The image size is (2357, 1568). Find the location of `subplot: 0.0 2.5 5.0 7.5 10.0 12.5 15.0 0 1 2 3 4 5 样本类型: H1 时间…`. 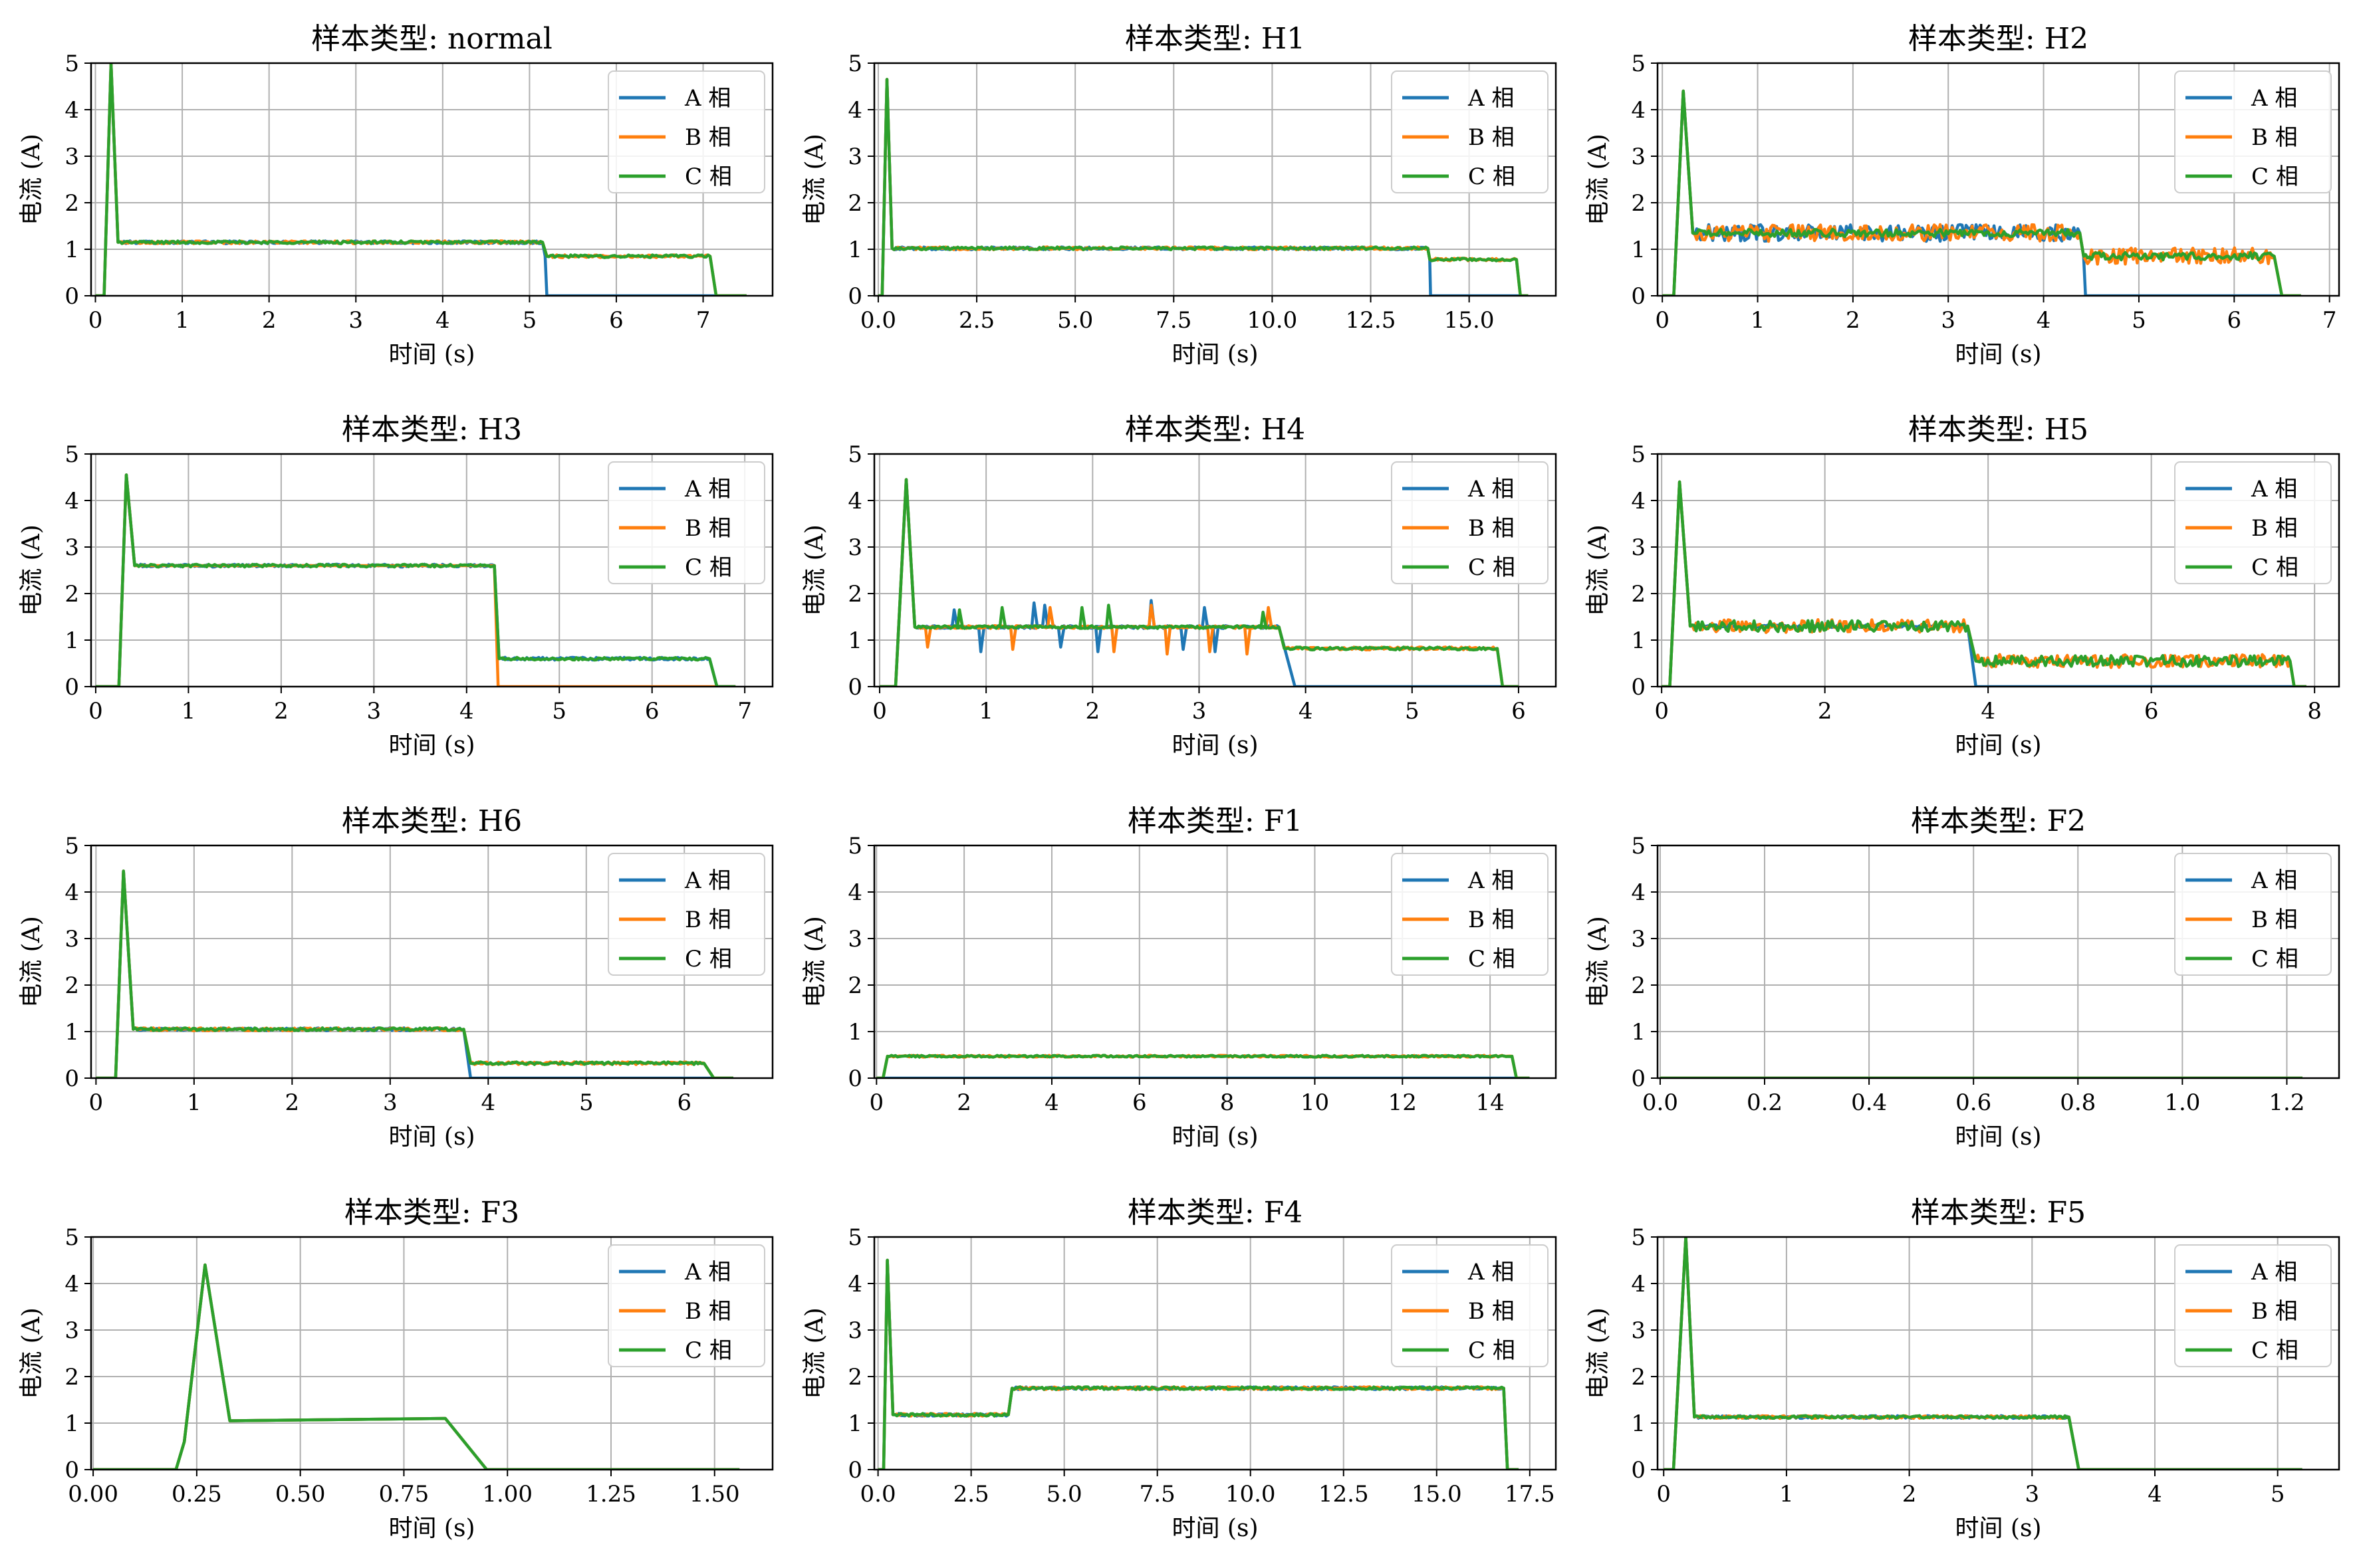

subplot: 0.0 2.5 5.0 7.5 10.0 12.5 15.0 0 1 2 3 4 5 样本类型: H1 时间… is located at coordinates (1179, 195).